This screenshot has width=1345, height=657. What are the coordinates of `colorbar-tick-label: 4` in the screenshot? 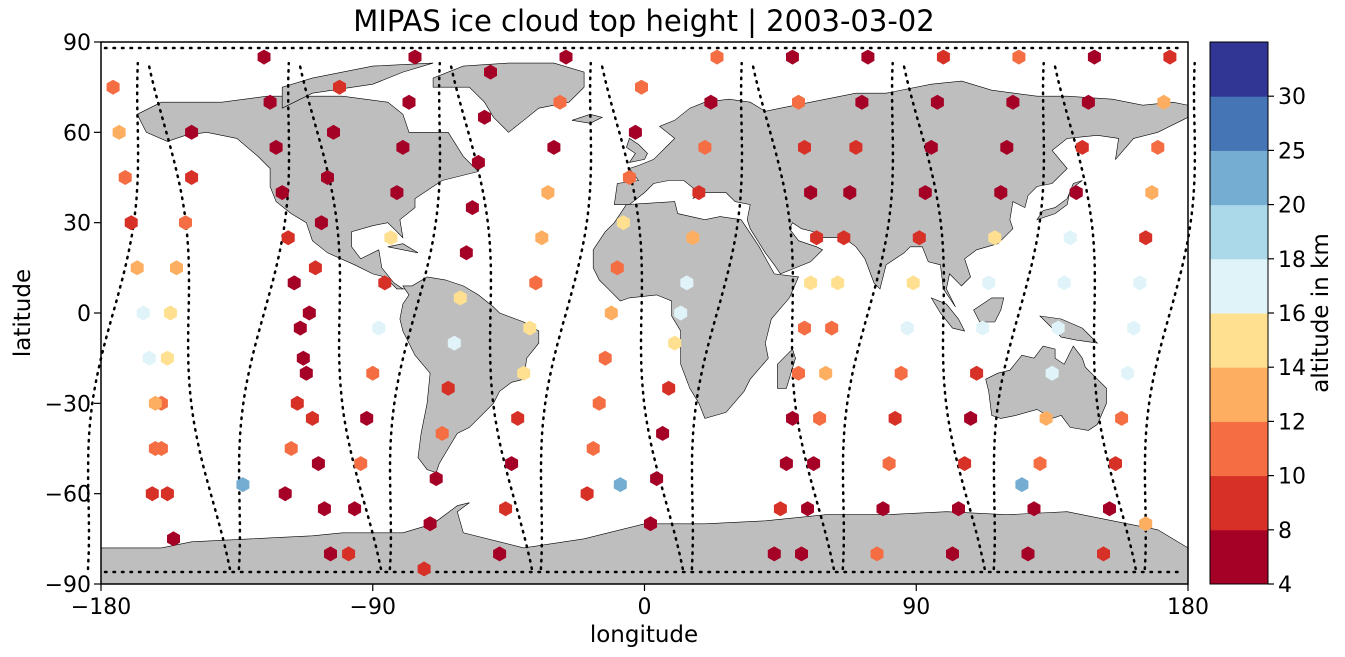 It's located at (1285, 585).